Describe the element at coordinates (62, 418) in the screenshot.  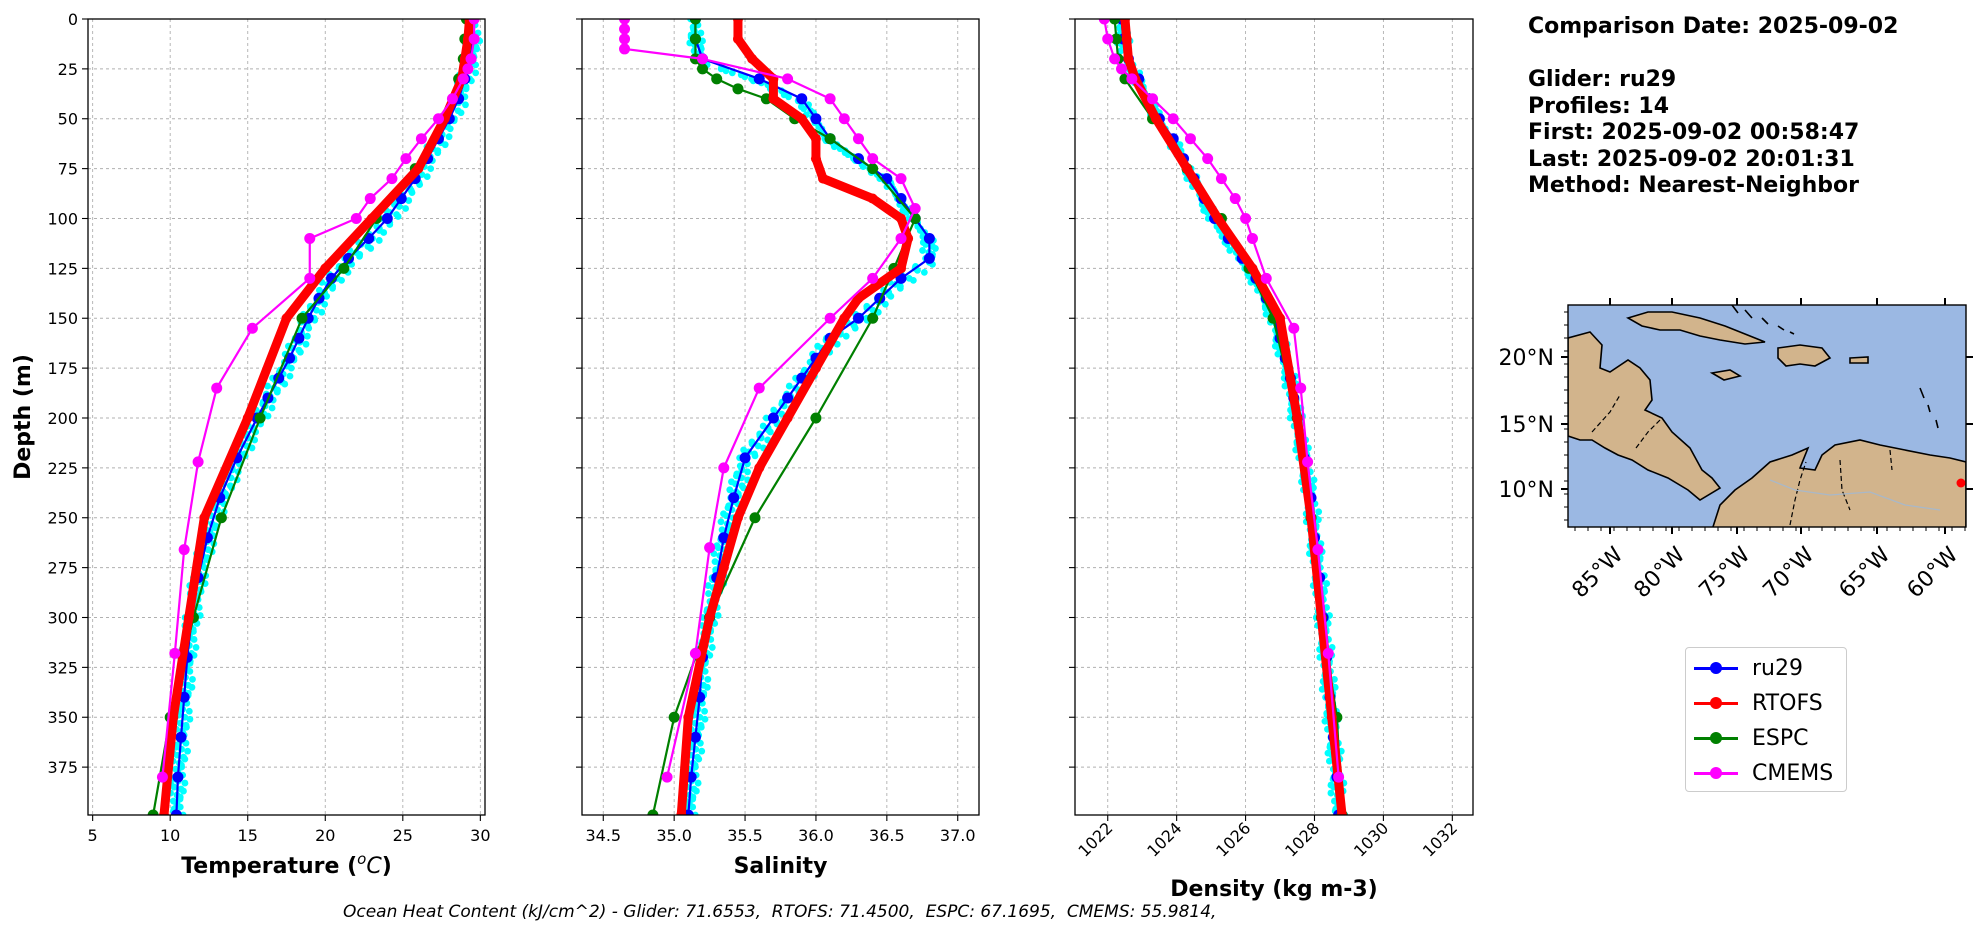
I see `y-tick-label: 200` at that location.